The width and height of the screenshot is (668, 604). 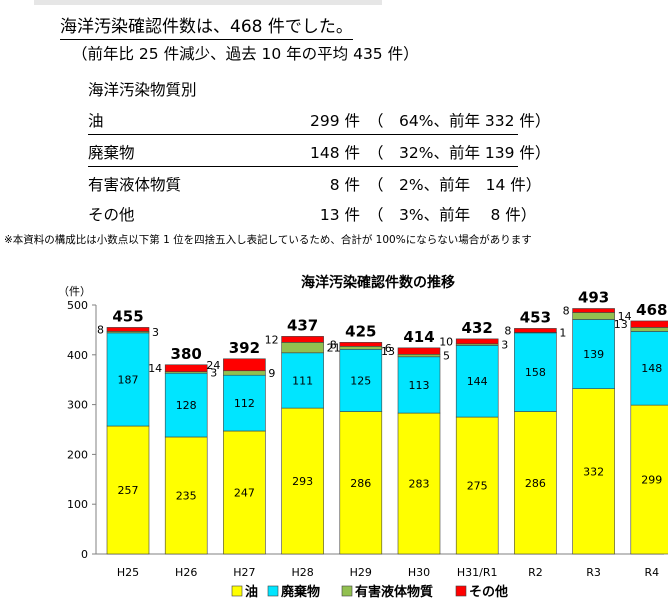 I want to click on x-tick-label: R3, so click(x=593, y=572).